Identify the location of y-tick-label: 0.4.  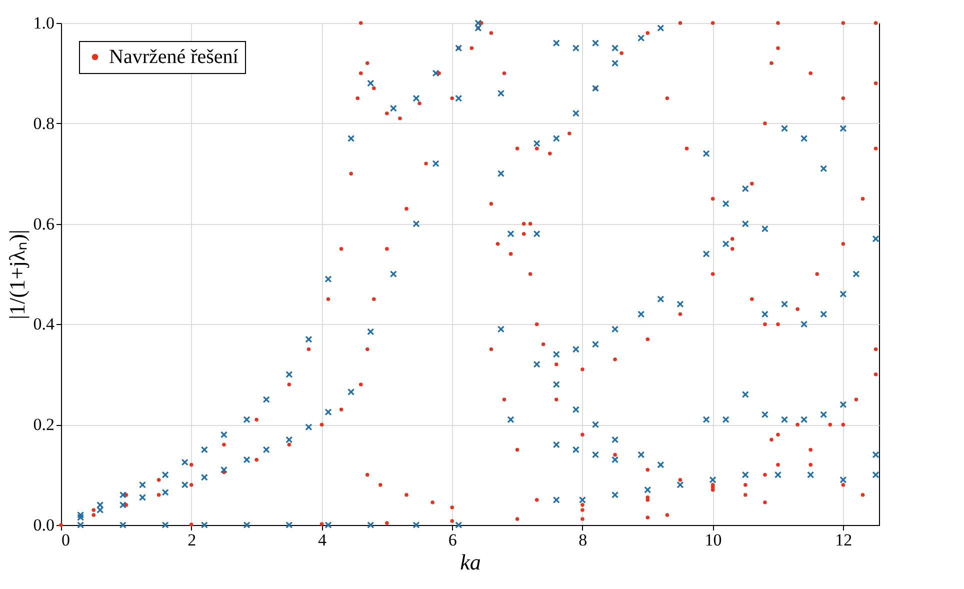
(44, 324).